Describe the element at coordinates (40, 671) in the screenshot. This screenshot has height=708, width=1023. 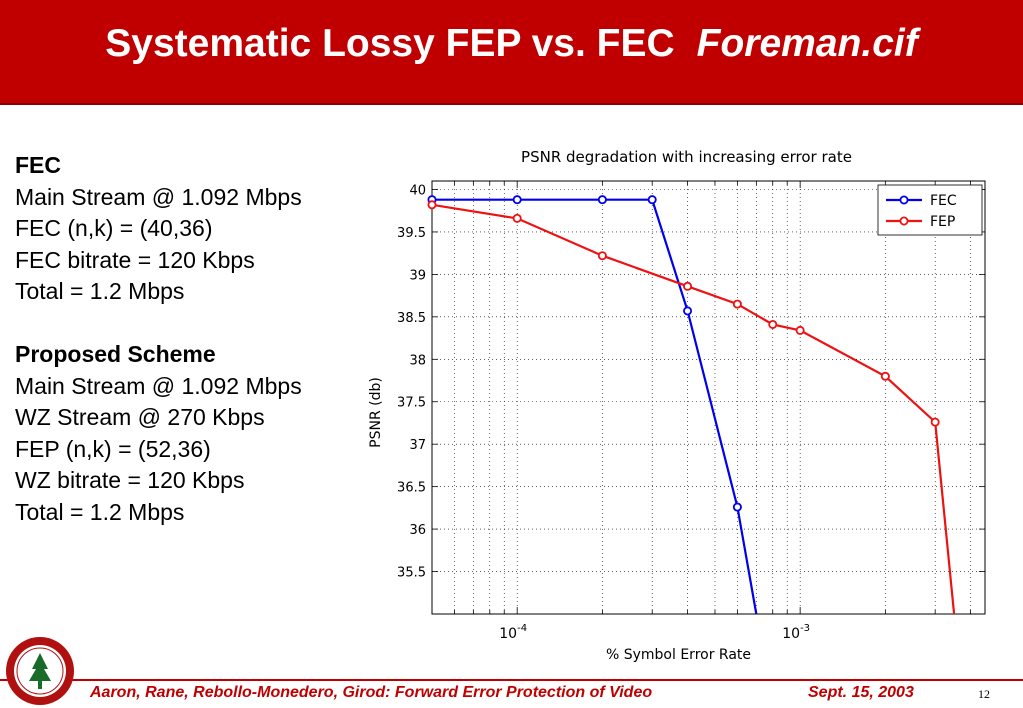
I see `university-seal-icon` at that location.